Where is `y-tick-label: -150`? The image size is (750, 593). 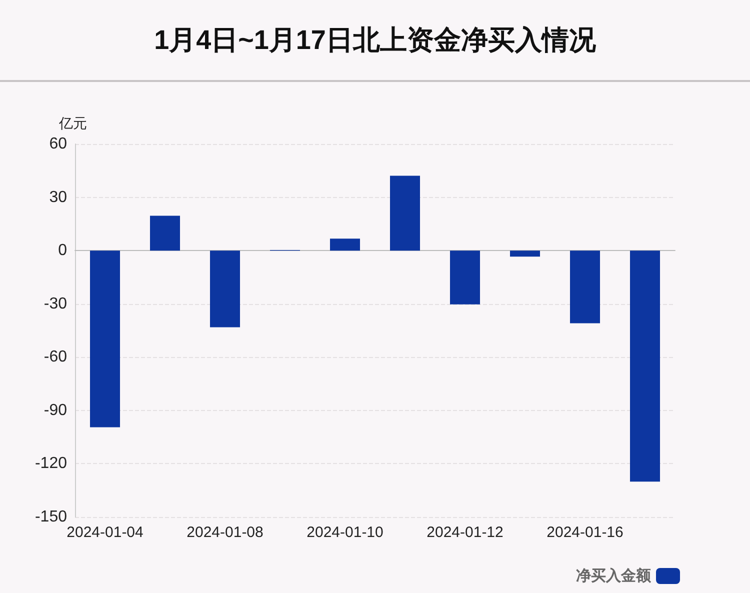
y-tick-label: -150 is located at coordinates (51, 517).